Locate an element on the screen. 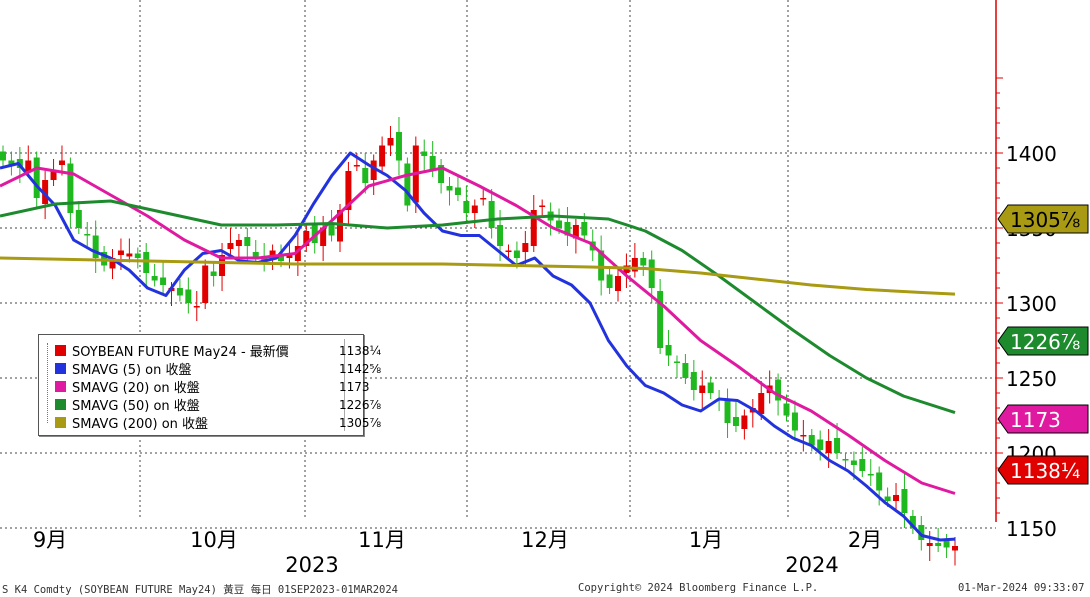 The height and width of the screenshot is (597, 1090). month-label: 10月 is located at coordinates (214, 540).